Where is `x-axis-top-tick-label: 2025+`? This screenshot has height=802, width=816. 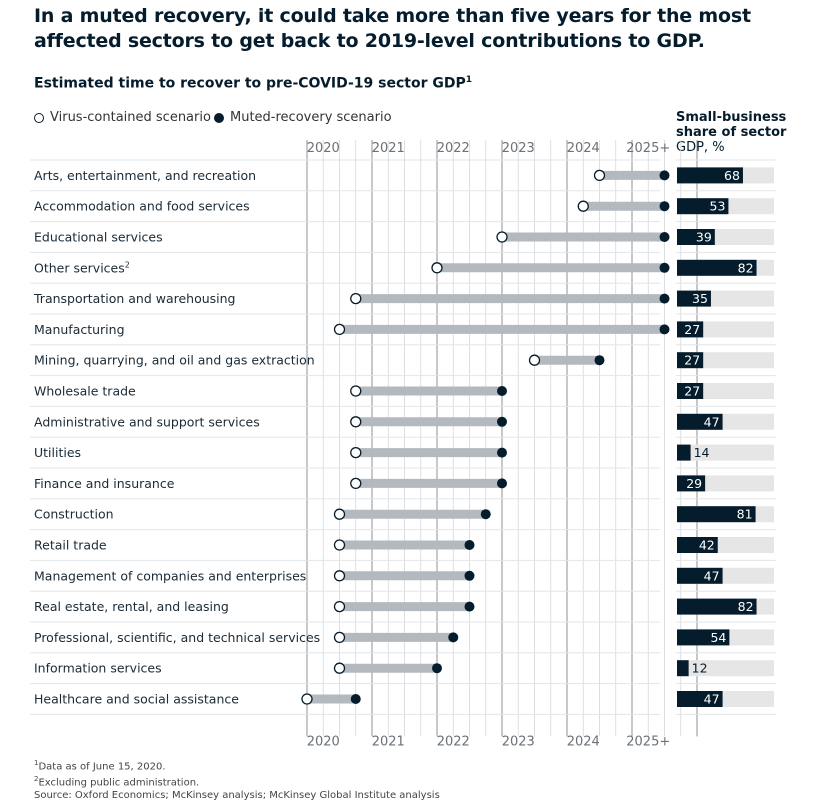 x-axis-top-tick-label: 2025+ is located at coordinates (648, 148).